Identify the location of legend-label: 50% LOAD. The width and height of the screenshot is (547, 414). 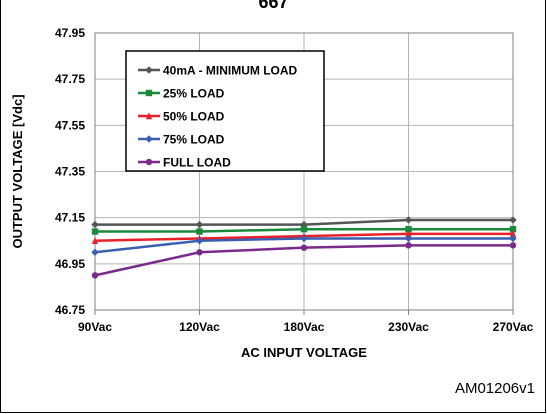
(194, 117).